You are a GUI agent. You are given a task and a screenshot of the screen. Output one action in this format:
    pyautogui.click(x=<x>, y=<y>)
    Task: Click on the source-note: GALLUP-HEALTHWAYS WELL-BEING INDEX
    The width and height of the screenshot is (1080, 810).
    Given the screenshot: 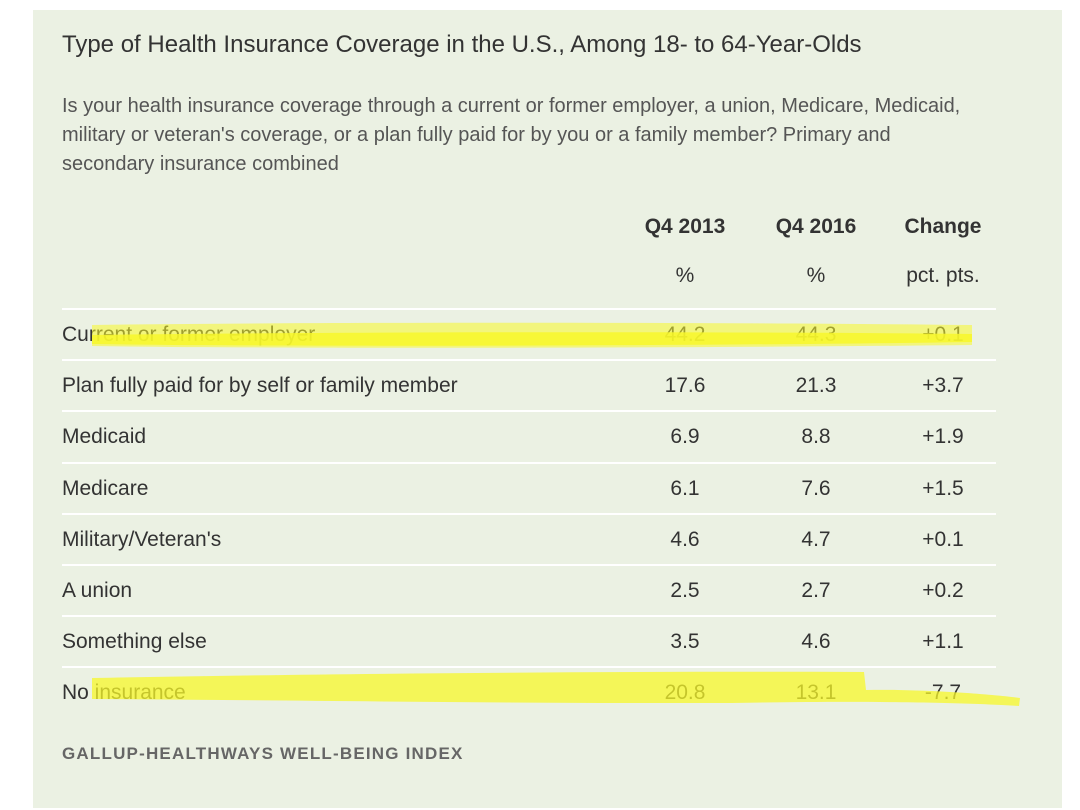 What is the action you would take?
    pyautogui.click(x=263, y=753)
    